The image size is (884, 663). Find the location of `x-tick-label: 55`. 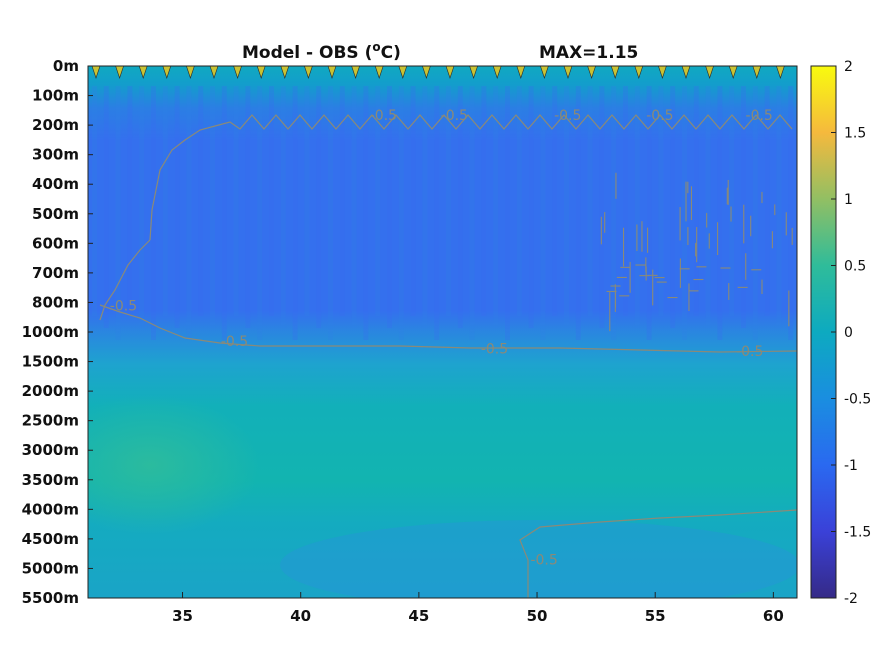

x-tick-label: 55 is located at coordinates (655, 616).